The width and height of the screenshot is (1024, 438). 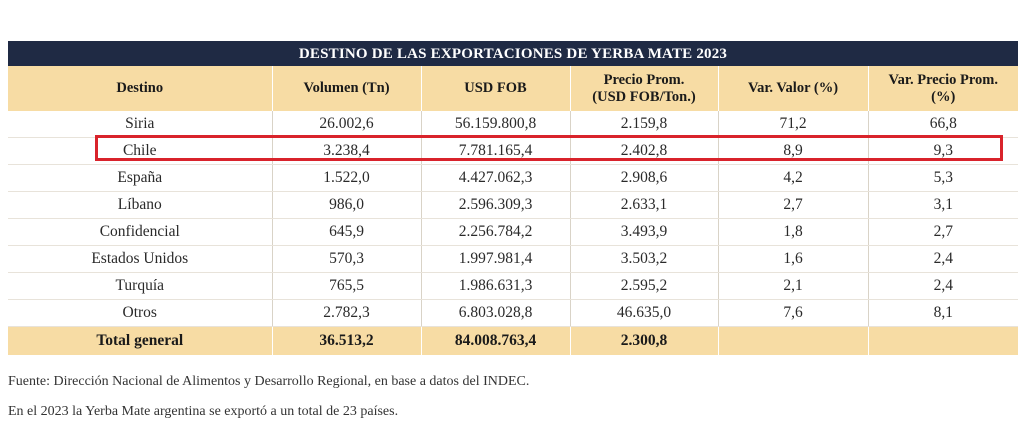 What do you see at coordinates (140, 88) in the screenshot?
I see `header-destino: Destino` at bounding box center [140, 88].